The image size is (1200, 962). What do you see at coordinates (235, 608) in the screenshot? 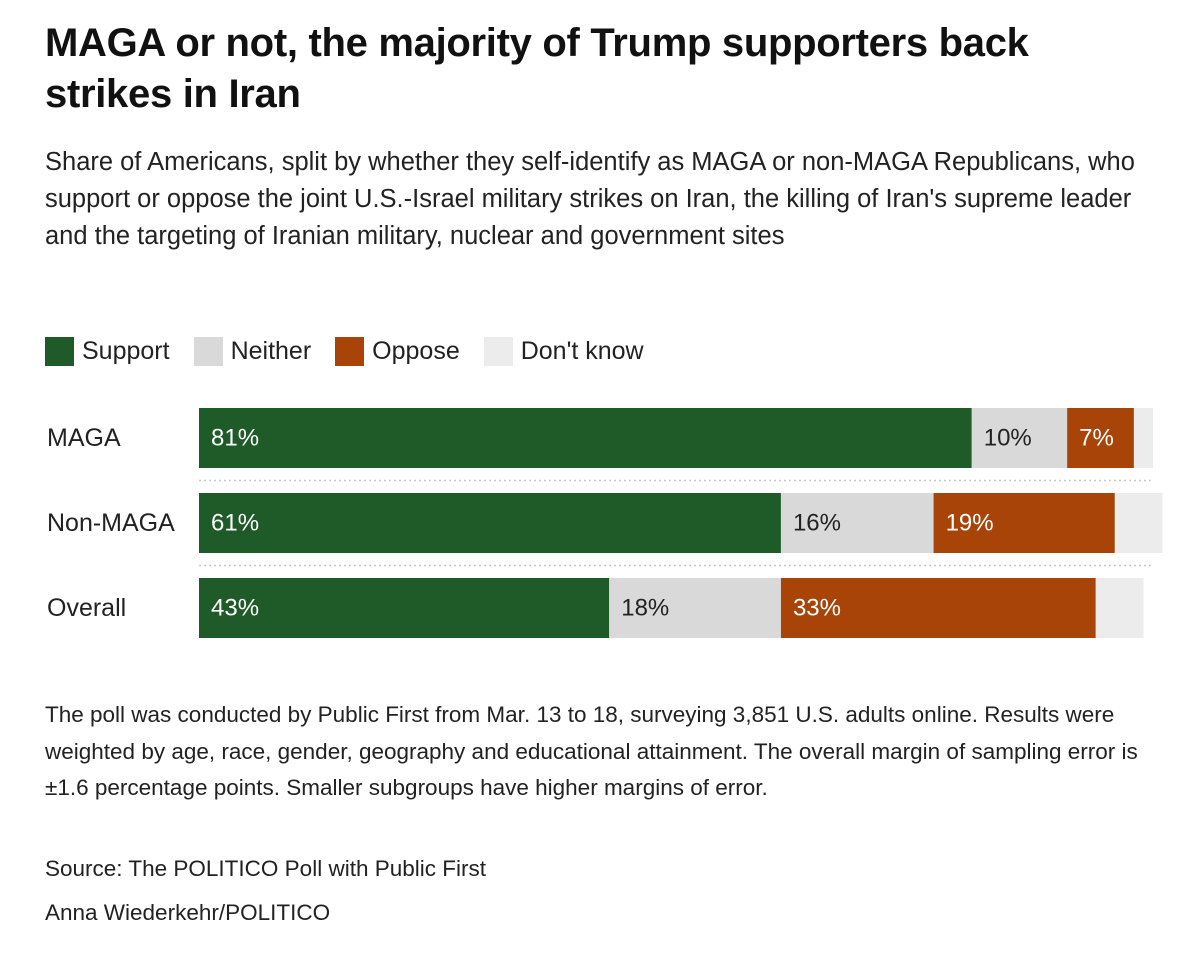
I see `data-label-support-overall: 43%` at bounding box center [235, 608].